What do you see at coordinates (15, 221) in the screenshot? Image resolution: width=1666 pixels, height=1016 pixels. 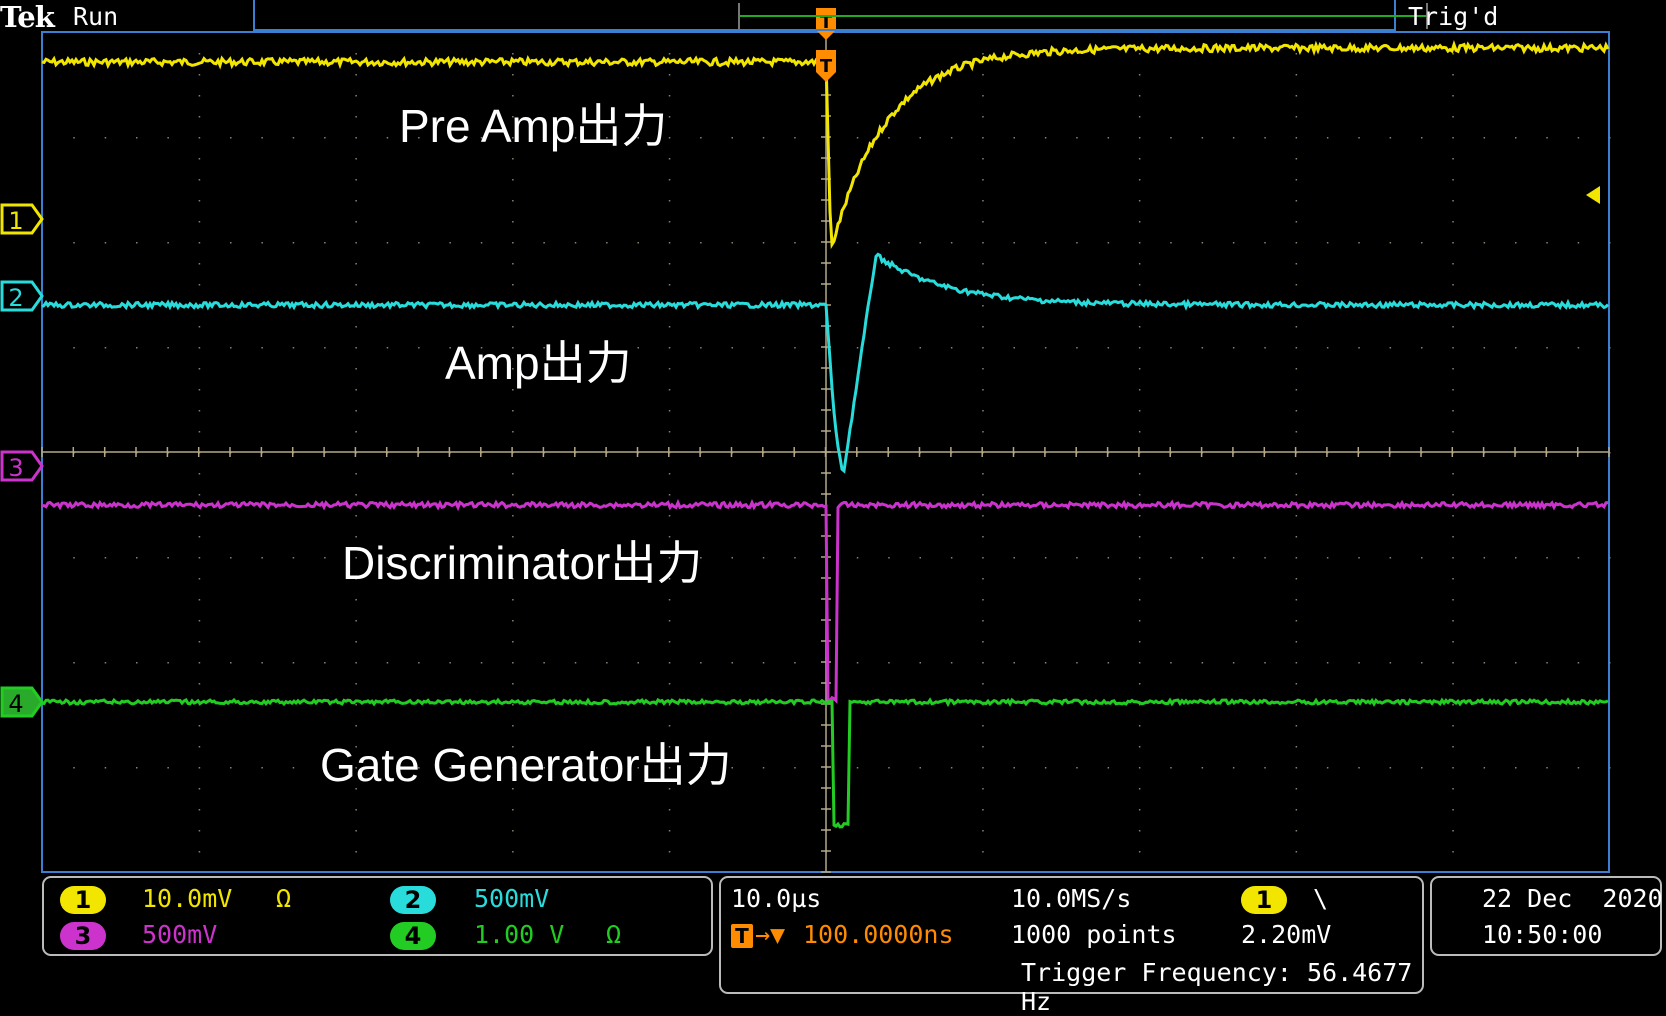 I see `svg-text: 1` at bounding box center [15, 221].